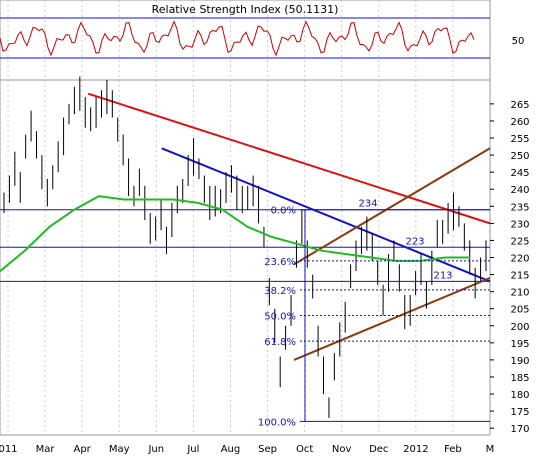 The width and height of the screenshot is (543, 463). Describe the element at coordinates (280, 262) in the screenshot. I see `fib-level-label: 23.6%` at that location.